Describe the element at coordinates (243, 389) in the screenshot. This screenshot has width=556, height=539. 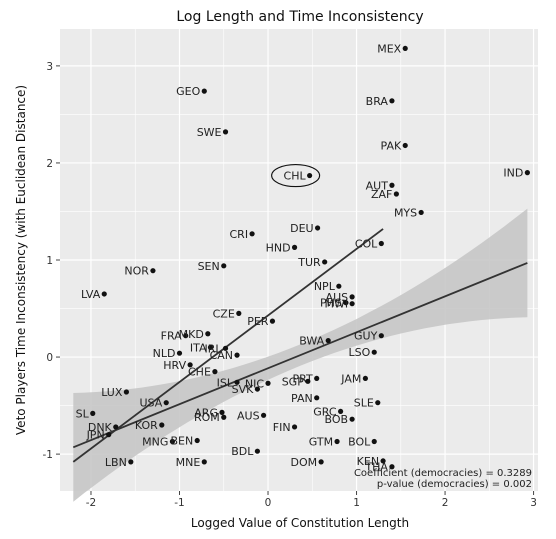
I see `point-label: SVK` at that location.